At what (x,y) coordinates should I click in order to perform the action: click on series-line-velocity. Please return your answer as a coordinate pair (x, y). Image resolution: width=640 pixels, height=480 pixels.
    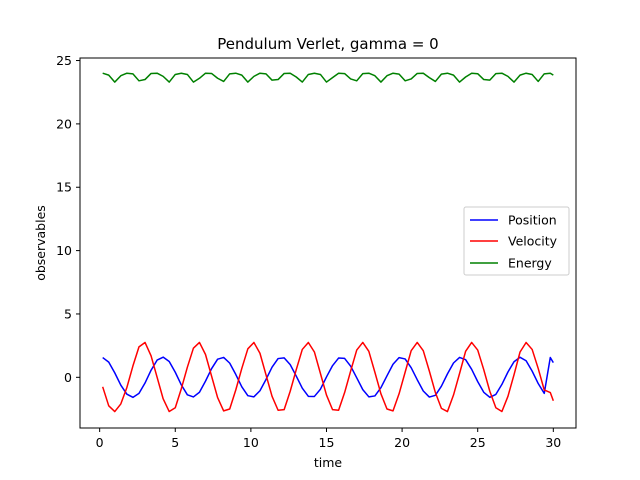
    Looking at the image, I should click on (328, 377).